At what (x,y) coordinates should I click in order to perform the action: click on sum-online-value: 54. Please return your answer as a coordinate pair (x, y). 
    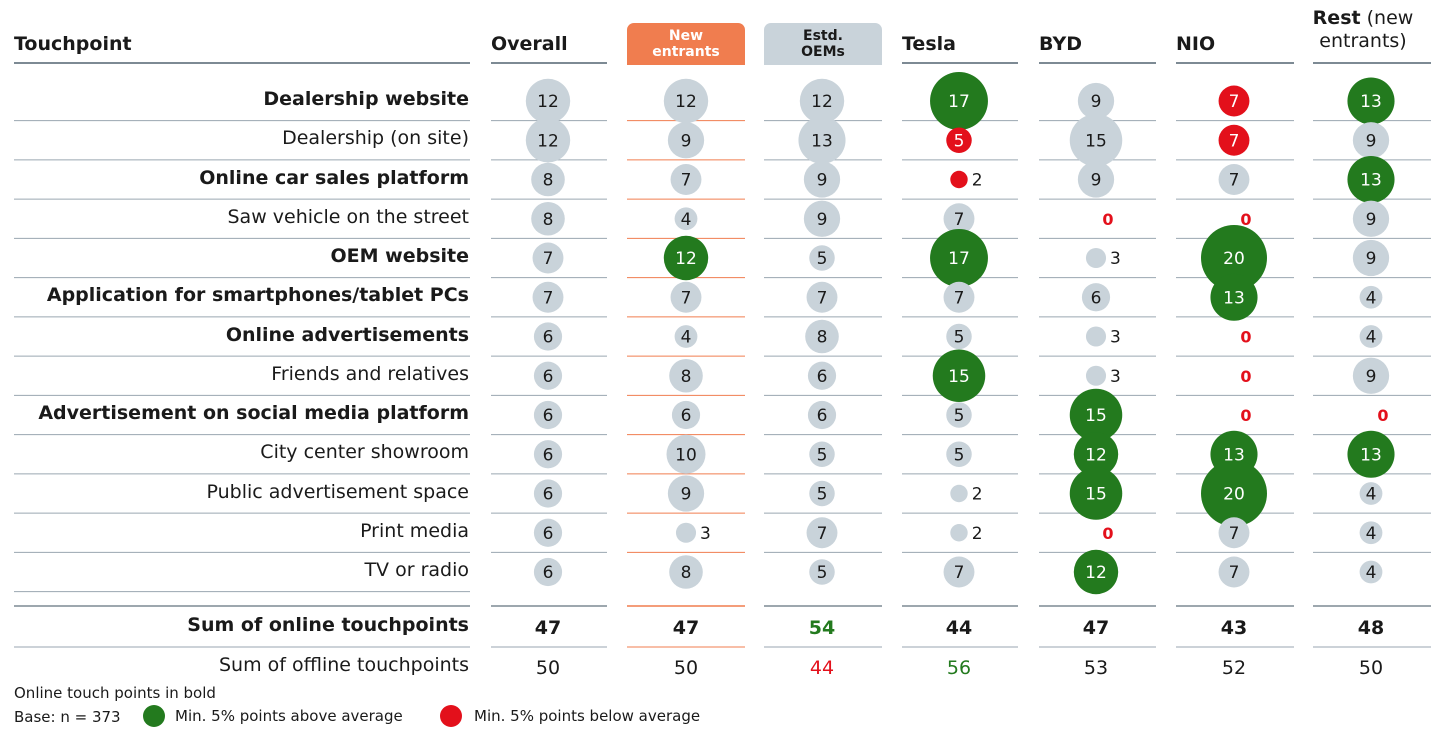
    Looking at the image, I should click on (822, 628).